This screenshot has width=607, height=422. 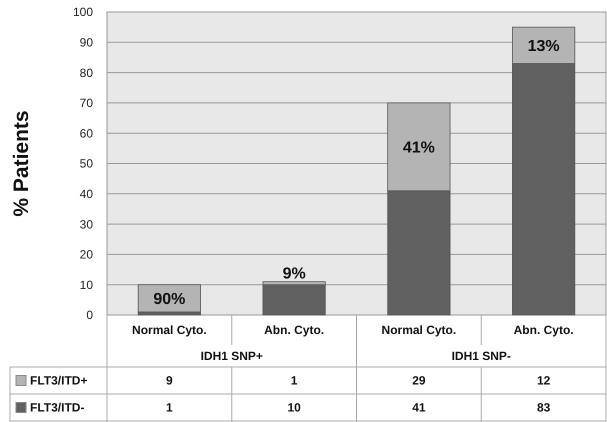 I want to click on data-label: 41, so click(x=419, y=407).